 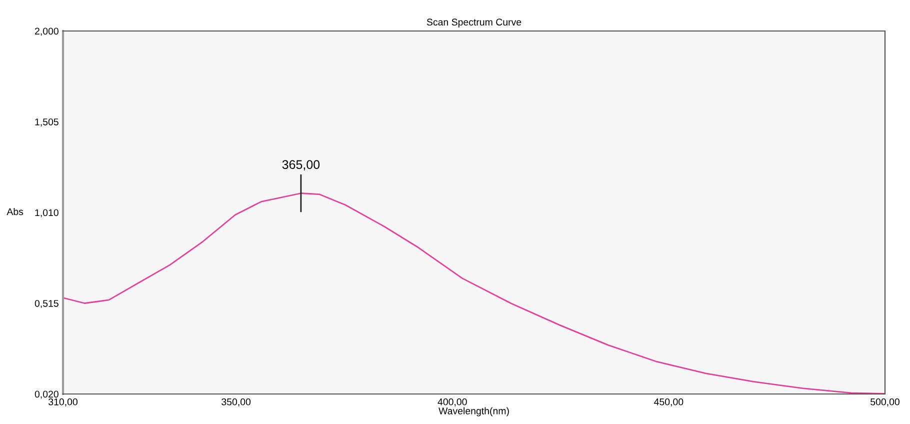 I want to click on x-tick-label: 350,00, so click(x=236, y=402).